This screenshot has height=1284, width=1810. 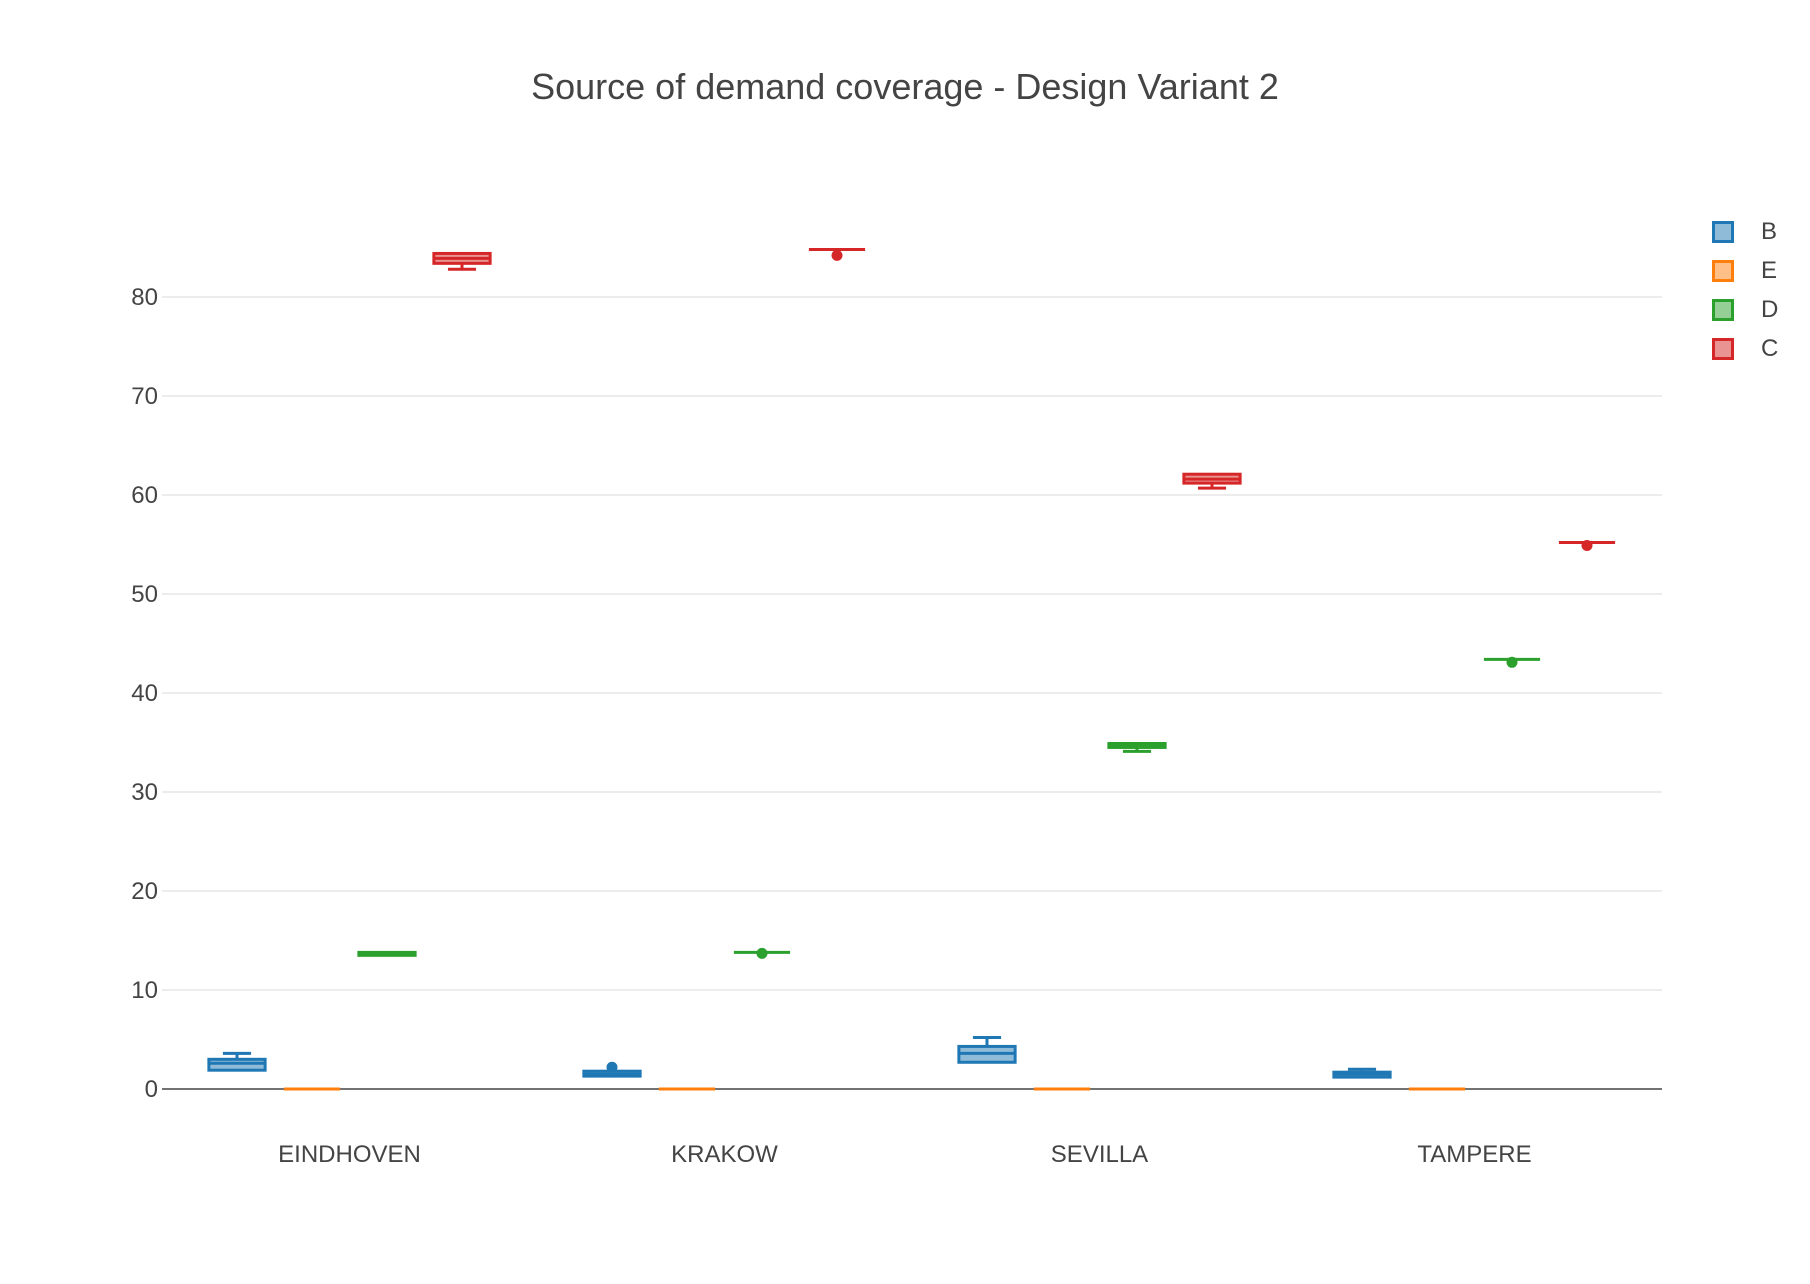 I want to click on box-B-eindhoven, so click(x=237, y=1061).